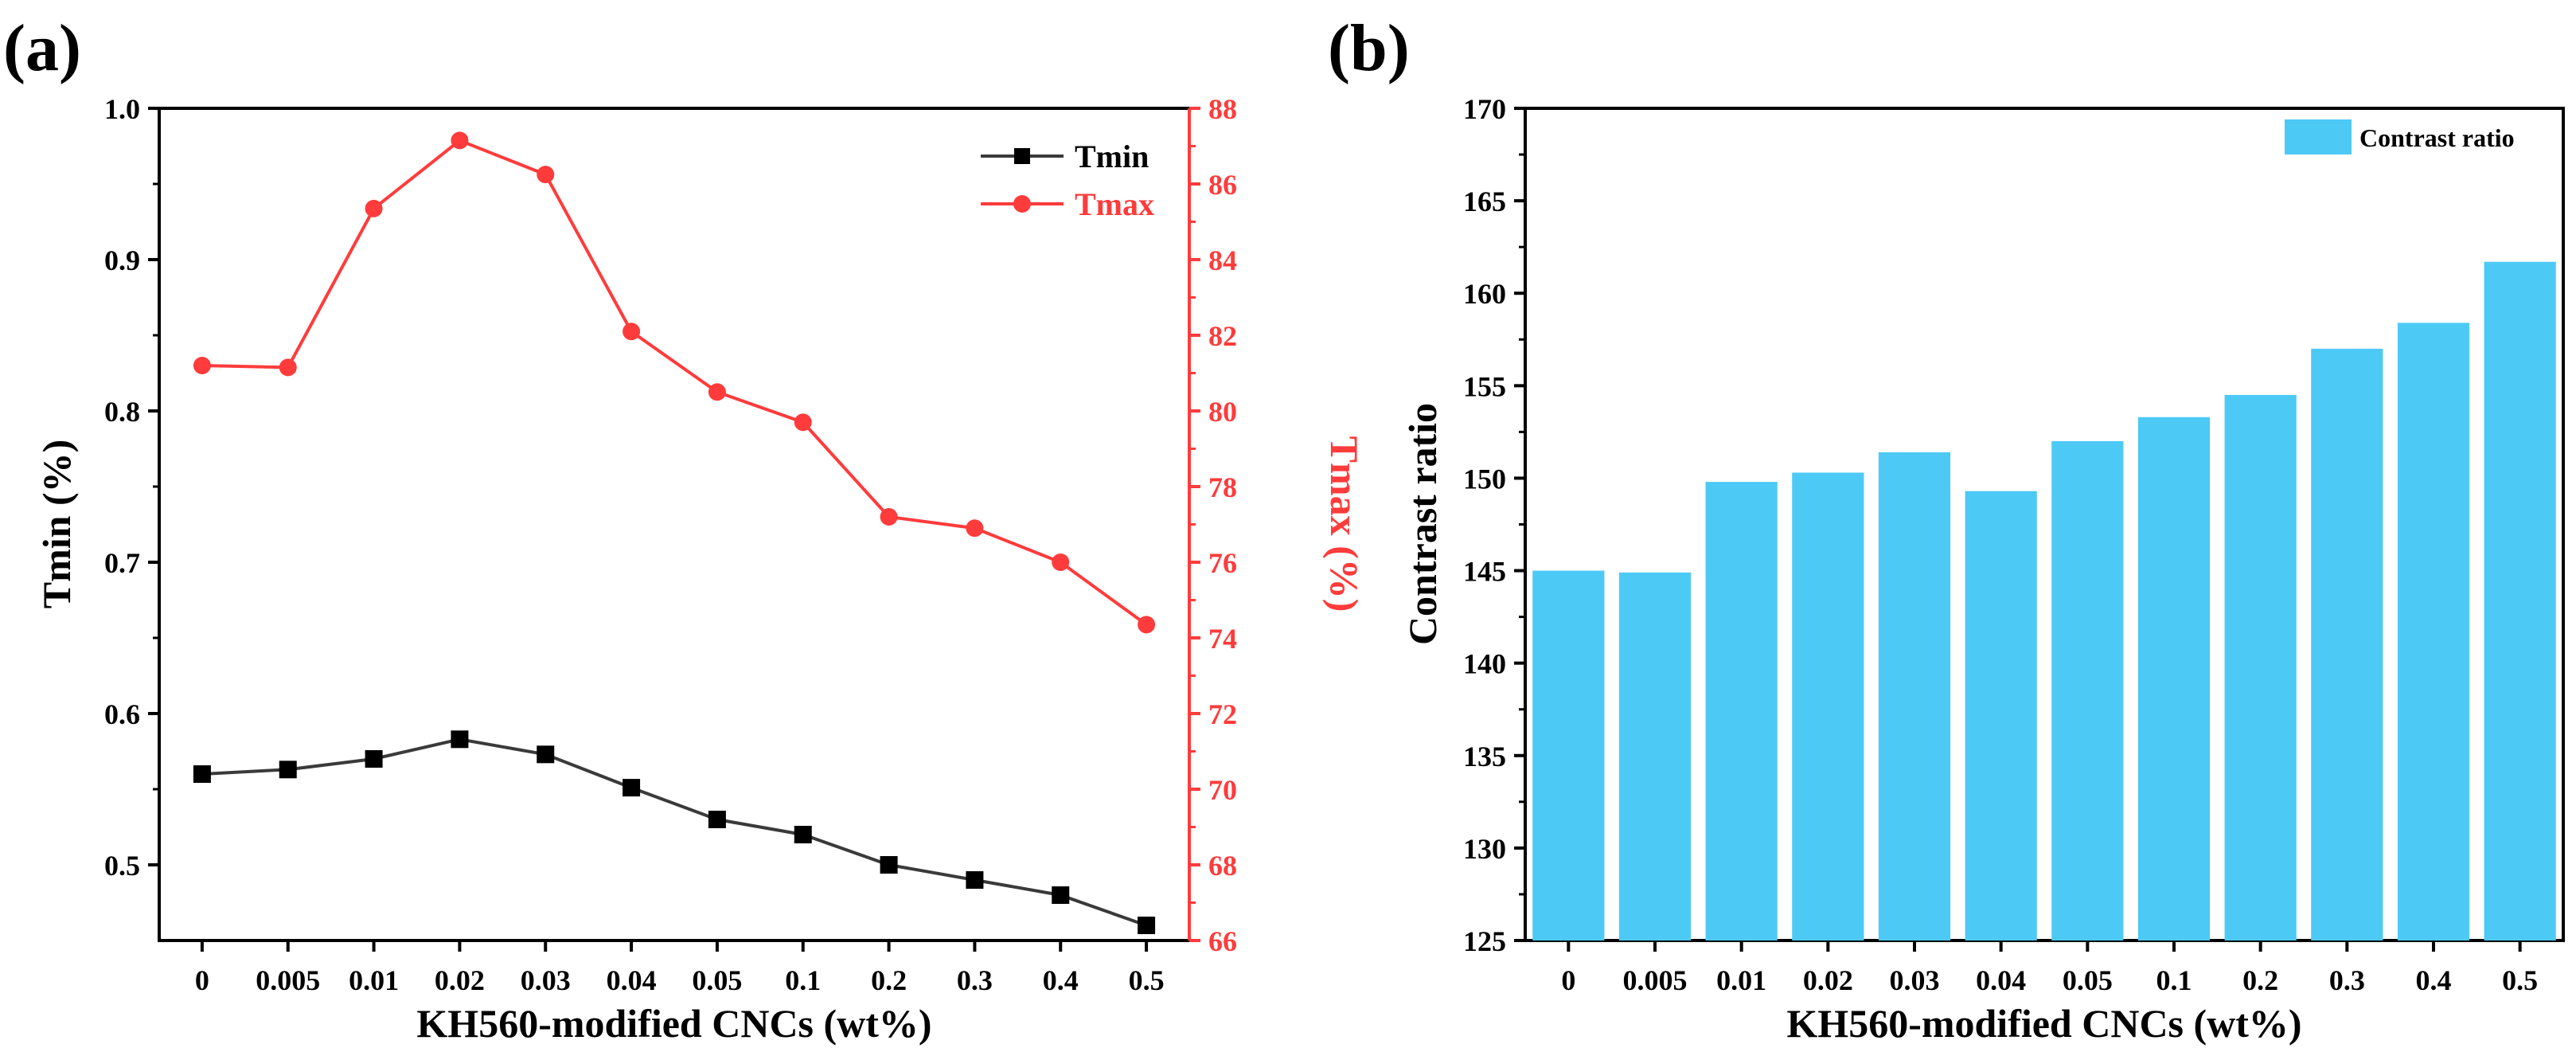 Image resolution: width=2576 pixels, height=1052 pixels. What do you see at coordinates (460, 980) in the screenshot?
I see `panel-a-x-tick-label: 0.02` at bounding box center [460, 980].